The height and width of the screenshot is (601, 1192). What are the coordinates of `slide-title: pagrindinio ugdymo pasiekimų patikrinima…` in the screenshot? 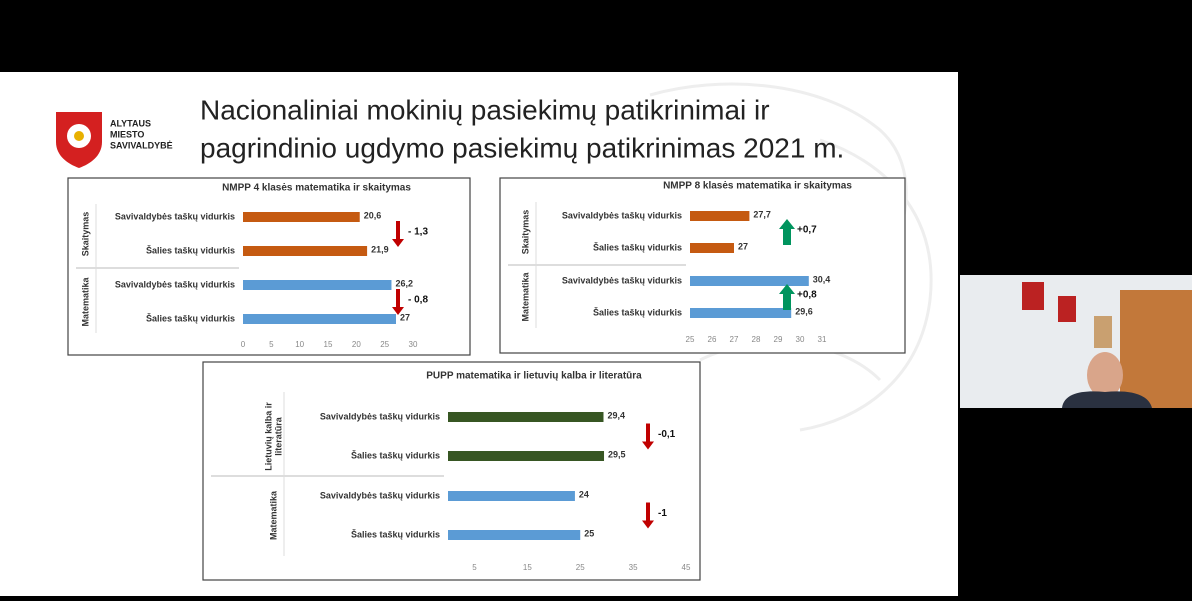 It's located at (522, 147).